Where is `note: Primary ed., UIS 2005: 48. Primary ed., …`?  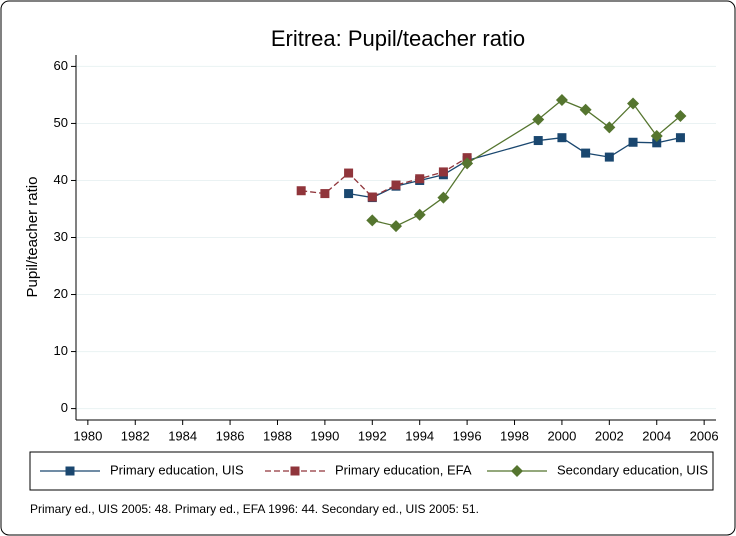 note: Primary ed., UIS 2005: 48. Primary ed., … is located at coordinates (254, 509).